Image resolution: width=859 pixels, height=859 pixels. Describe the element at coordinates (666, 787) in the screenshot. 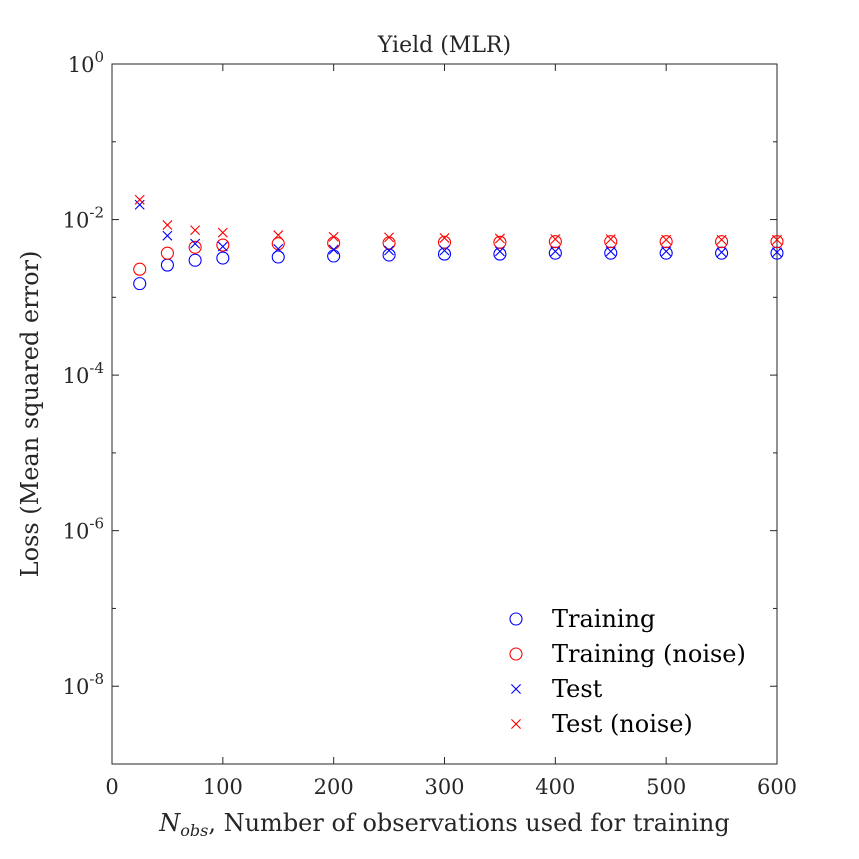

I see `x-tick-label: 500` at that location.